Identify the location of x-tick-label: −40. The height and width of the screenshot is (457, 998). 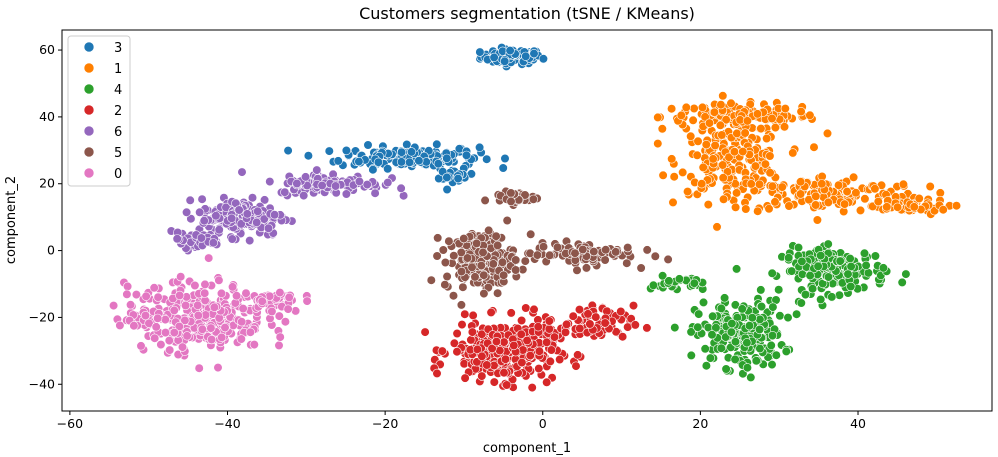
(227, 423).